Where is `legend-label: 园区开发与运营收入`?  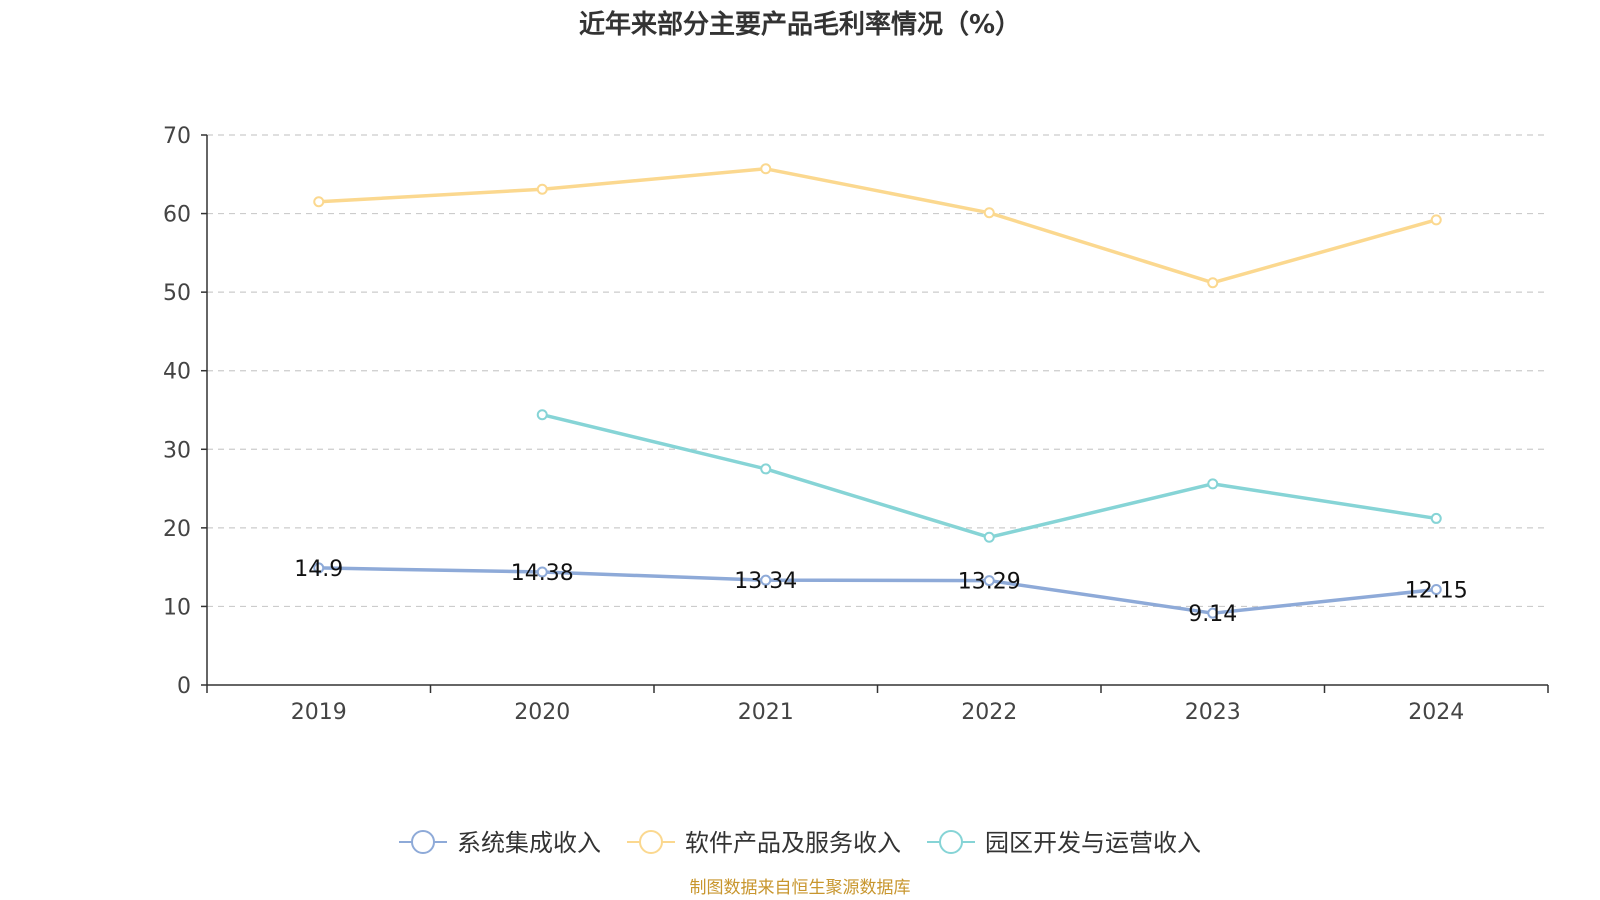
legend-label: 园区开发与运营收入 is located at coordinates (1093, 843).